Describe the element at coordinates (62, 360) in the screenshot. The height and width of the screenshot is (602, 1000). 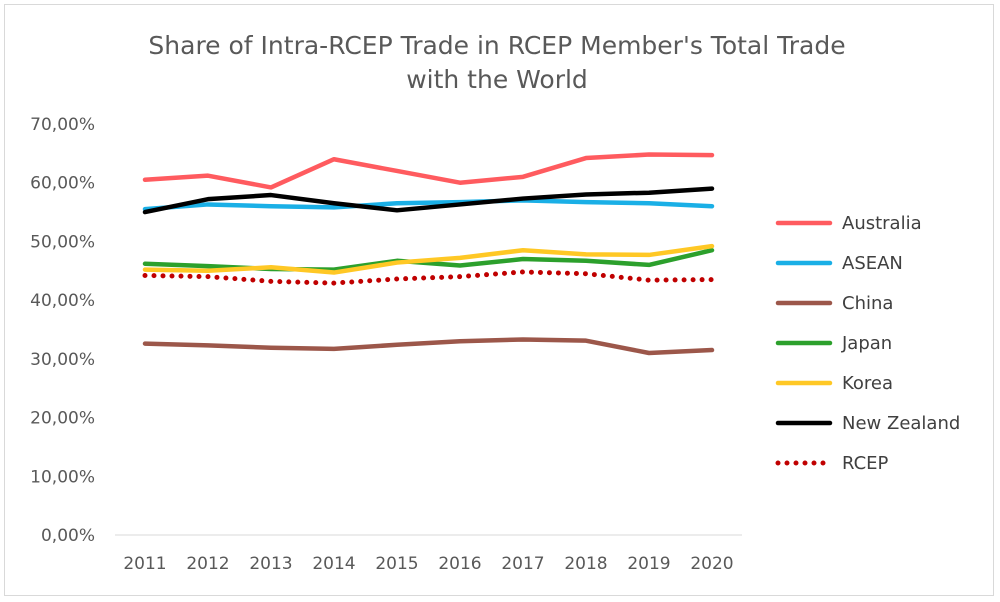
I see `y-tick-label: 30,00%` at that location.